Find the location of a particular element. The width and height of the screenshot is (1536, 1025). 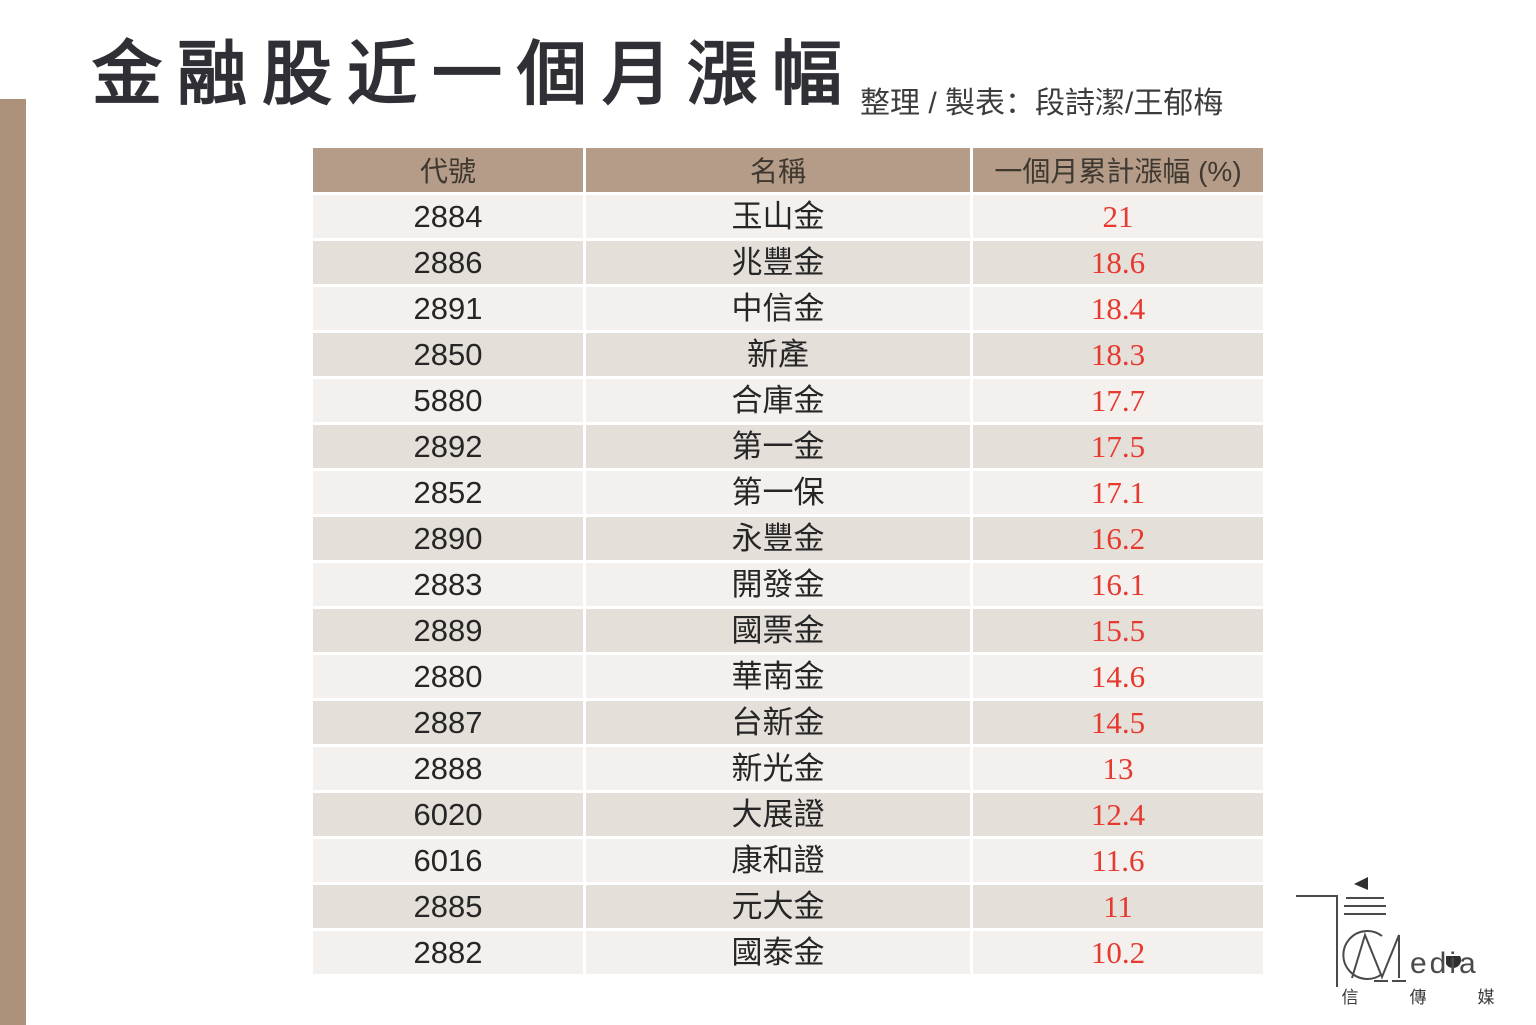

change-cell: 18.3 is located at coordinates (1118, 354).